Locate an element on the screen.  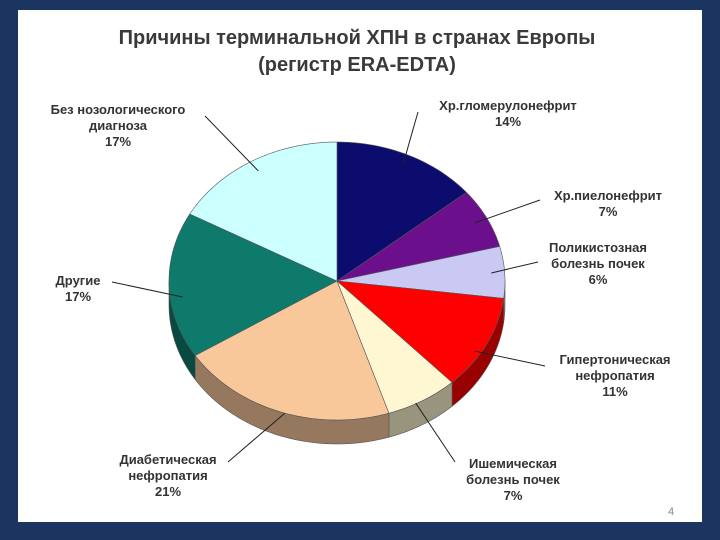
value-label: 21% is located at coordinates (168, 491).